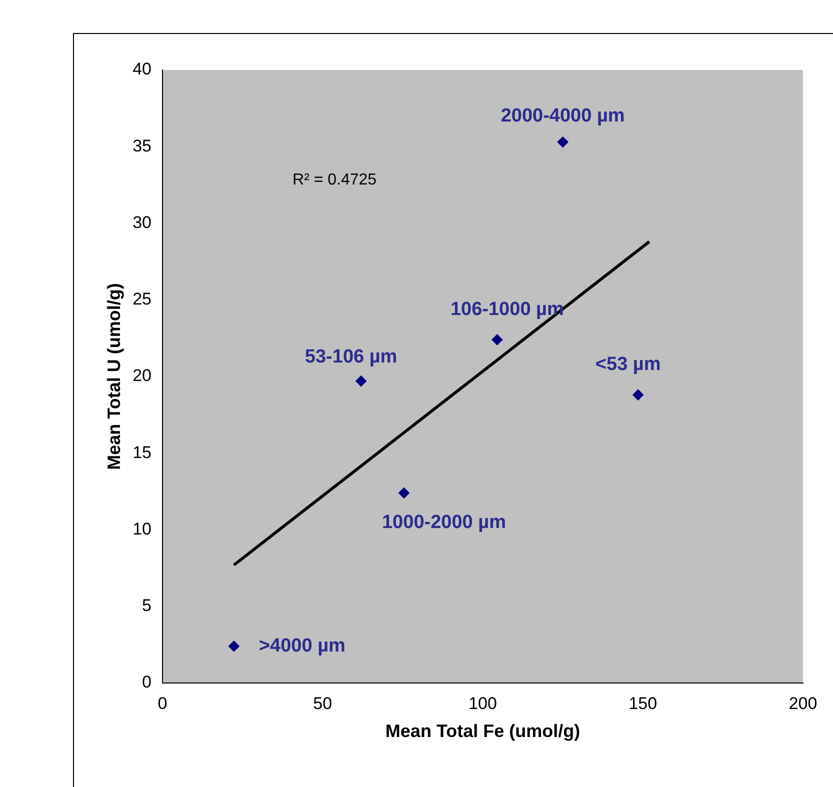 Image resolution: width=833 pixels, height=787 pixels. Describe the element at coordinates (803, 703) in the screenshot. I see `x-tick-label: 200` at that location.